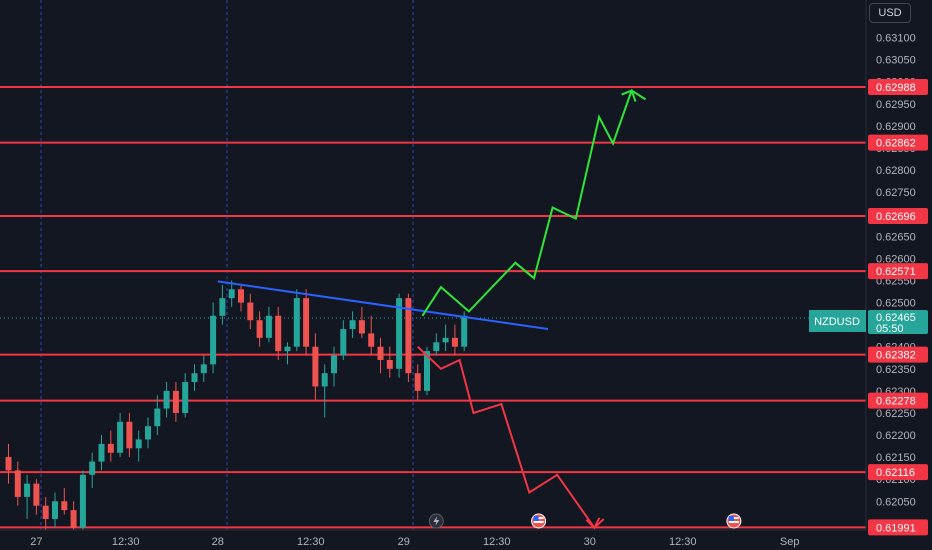  I want to click on time-axis-bg, so click(433, 540).